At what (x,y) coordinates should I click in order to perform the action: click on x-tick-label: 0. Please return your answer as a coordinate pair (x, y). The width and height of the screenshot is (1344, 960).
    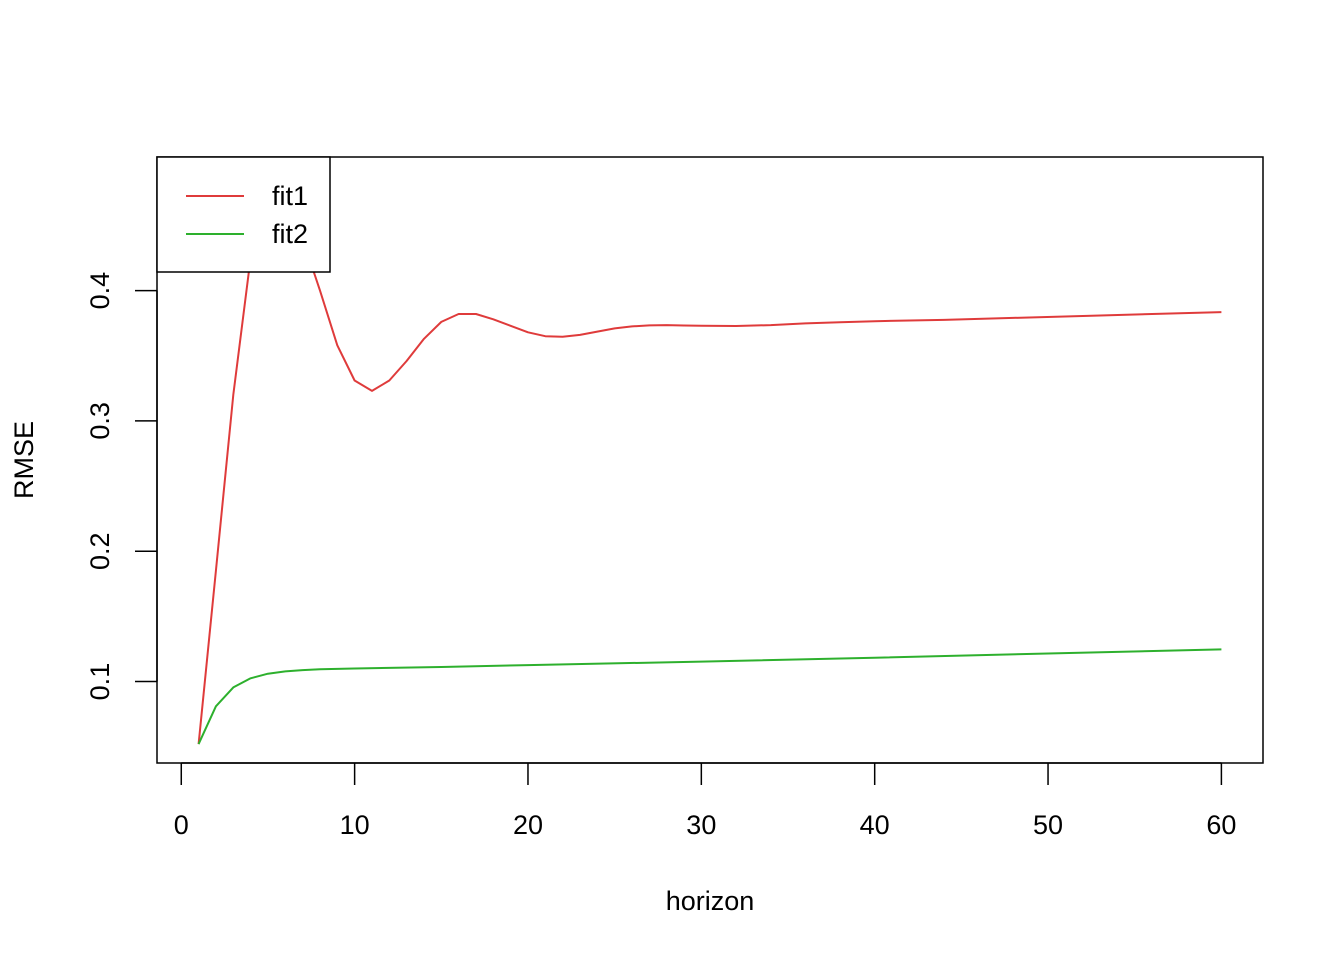
    Looking at the image, I should click on (181, 825).